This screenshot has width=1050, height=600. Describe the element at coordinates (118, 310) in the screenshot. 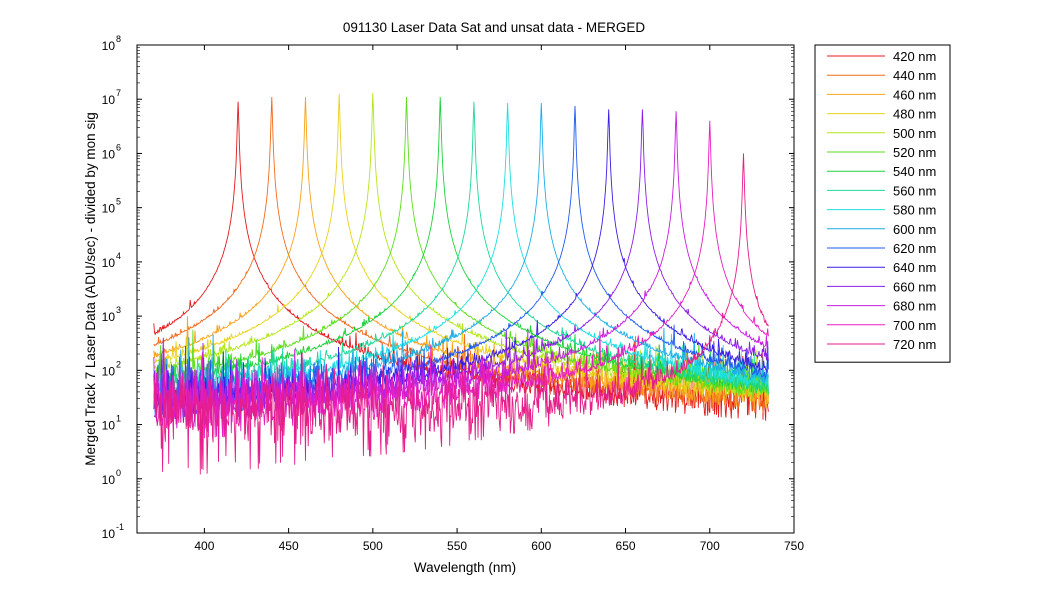

I see `y-tick-label-exponent: 3` at that location.